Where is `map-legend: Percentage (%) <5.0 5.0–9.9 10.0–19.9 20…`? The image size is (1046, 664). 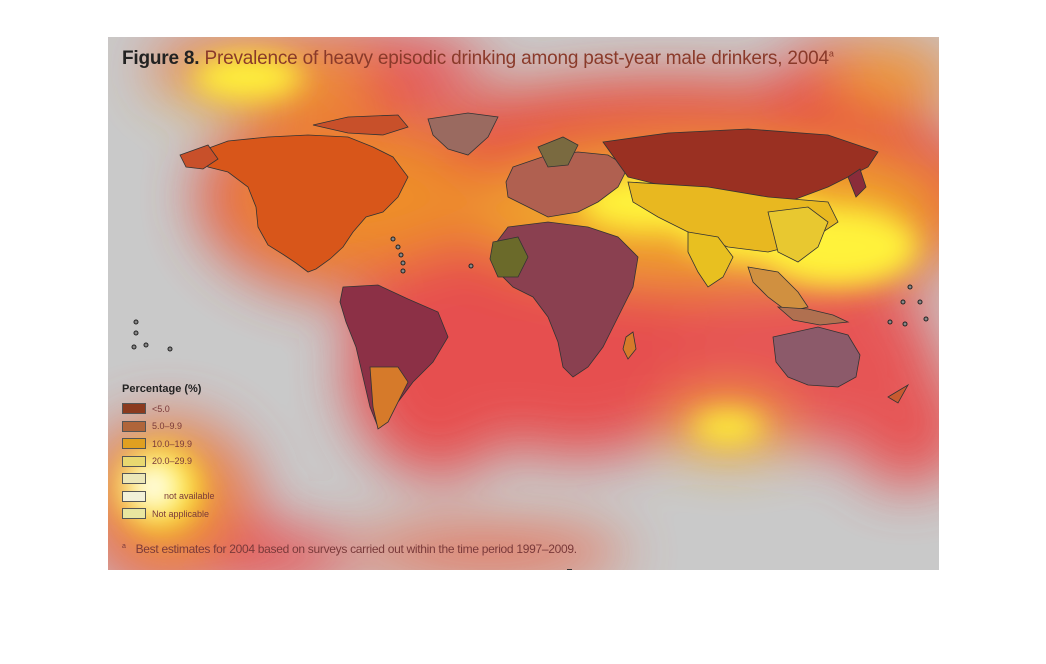 map-legend: Percentage (%) <5.0 5.0–9.9 10.0–19.9 20… is located at coordinates (168, 453).